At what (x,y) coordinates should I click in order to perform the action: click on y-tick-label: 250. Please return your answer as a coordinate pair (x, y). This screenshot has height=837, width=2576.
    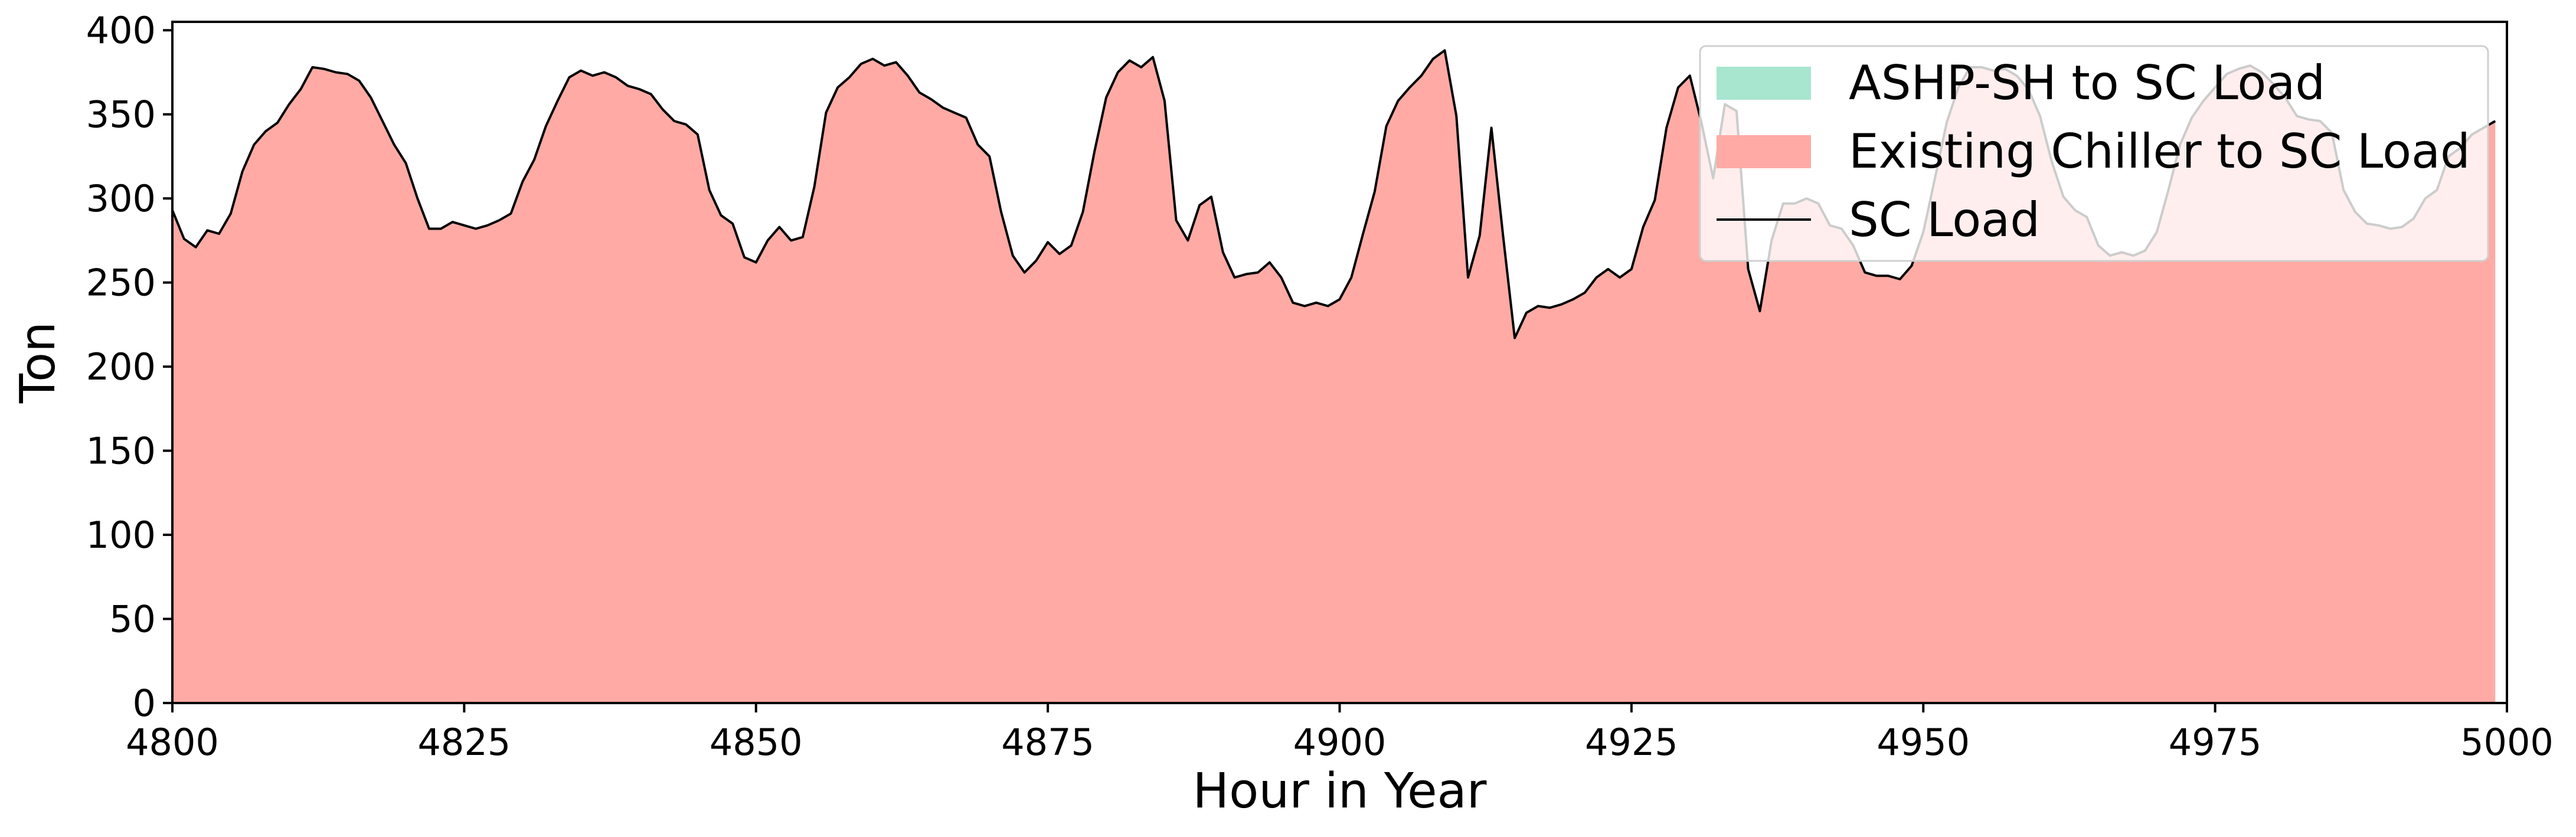
    Looking at the image, I should click on (121, 283).